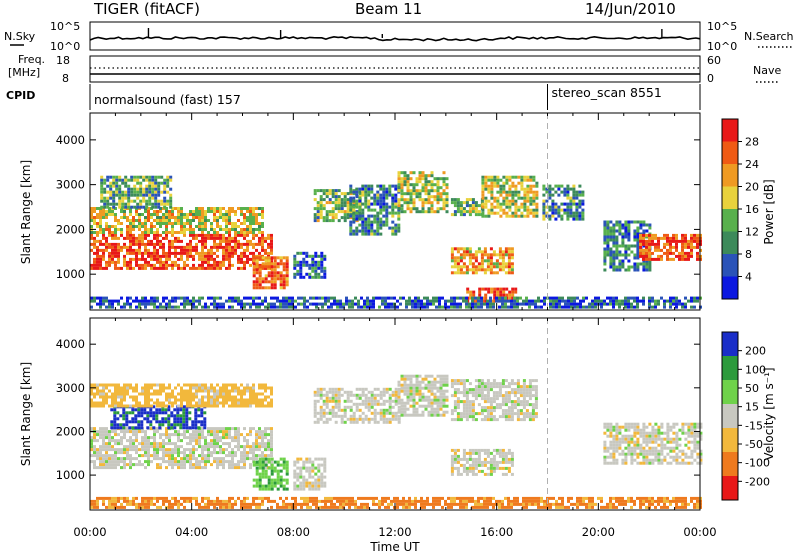 The height and width of the screenshot is (554, 800). What do you see at coordinates (755, 369) in the screenshot?
I see `colorbar-tick-100: 100` at bounding box center [755, 369].